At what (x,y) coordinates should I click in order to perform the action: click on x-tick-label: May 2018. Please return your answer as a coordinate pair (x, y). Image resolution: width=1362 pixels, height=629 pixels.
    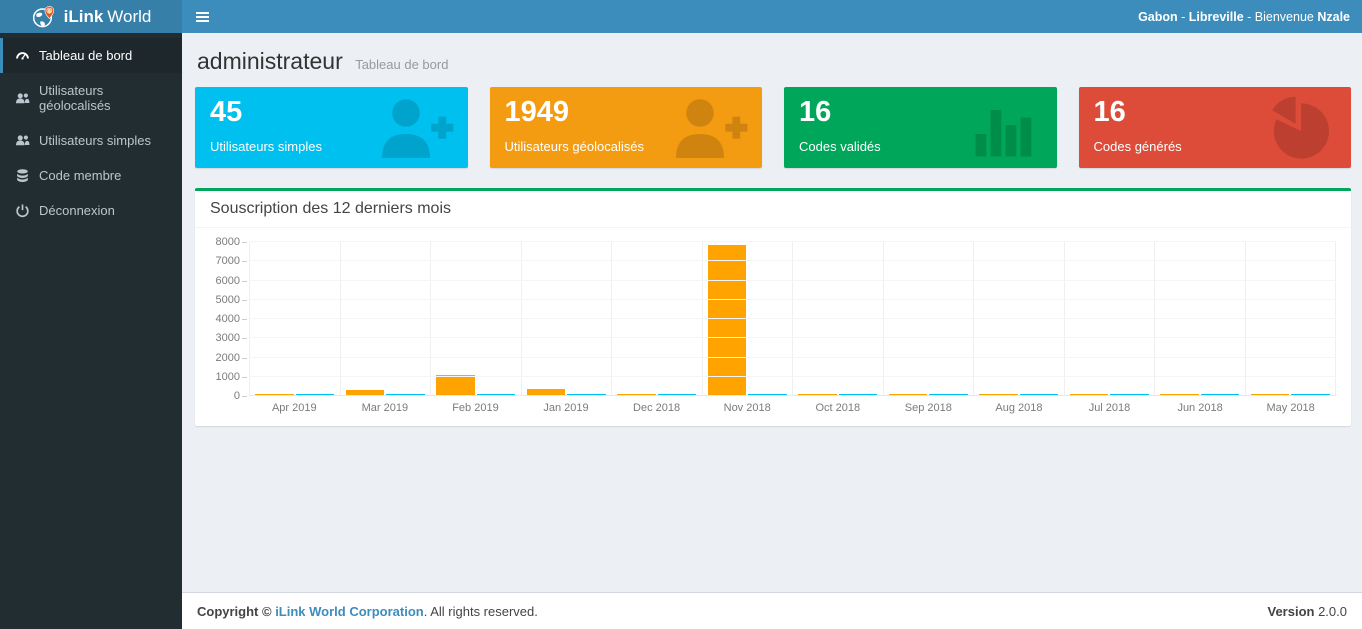
    Looking at the image, I should click on (1290, 408).